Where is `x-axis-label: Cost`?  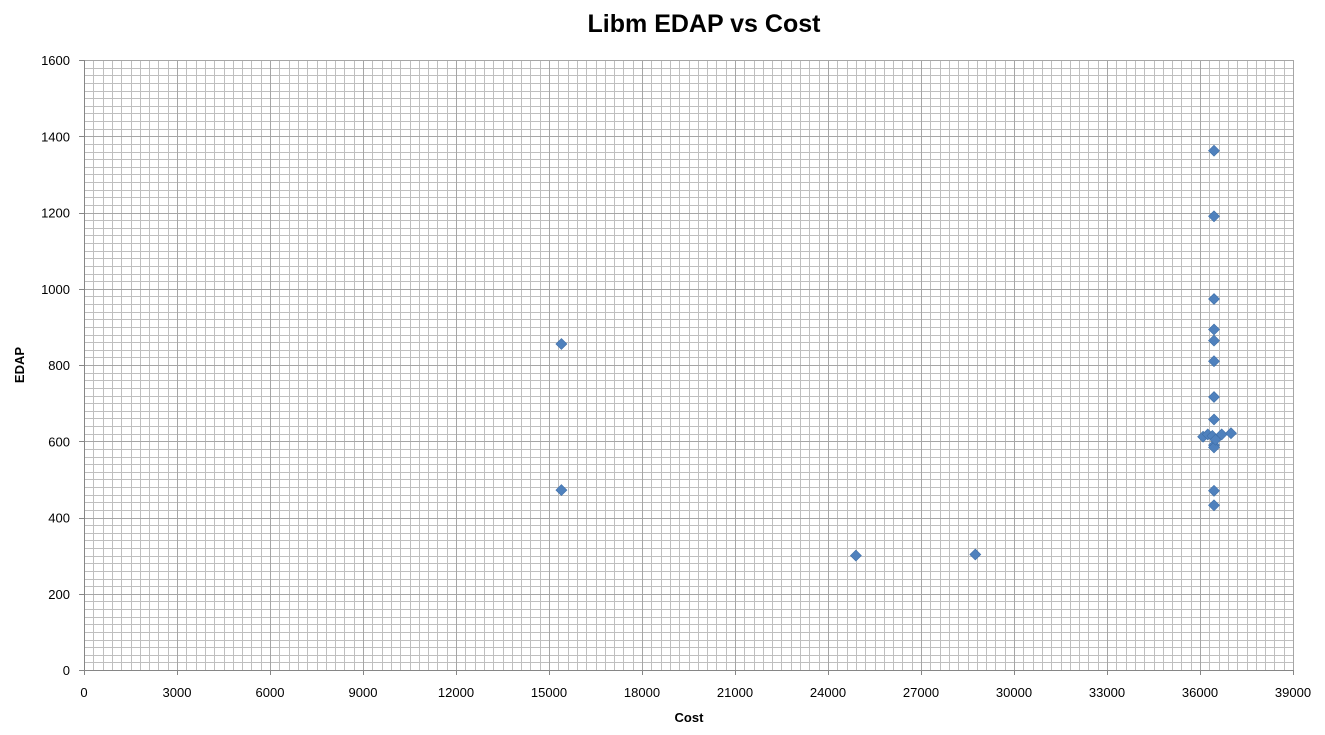 x-axis-label: Cost is located at coordinates (690, 717).